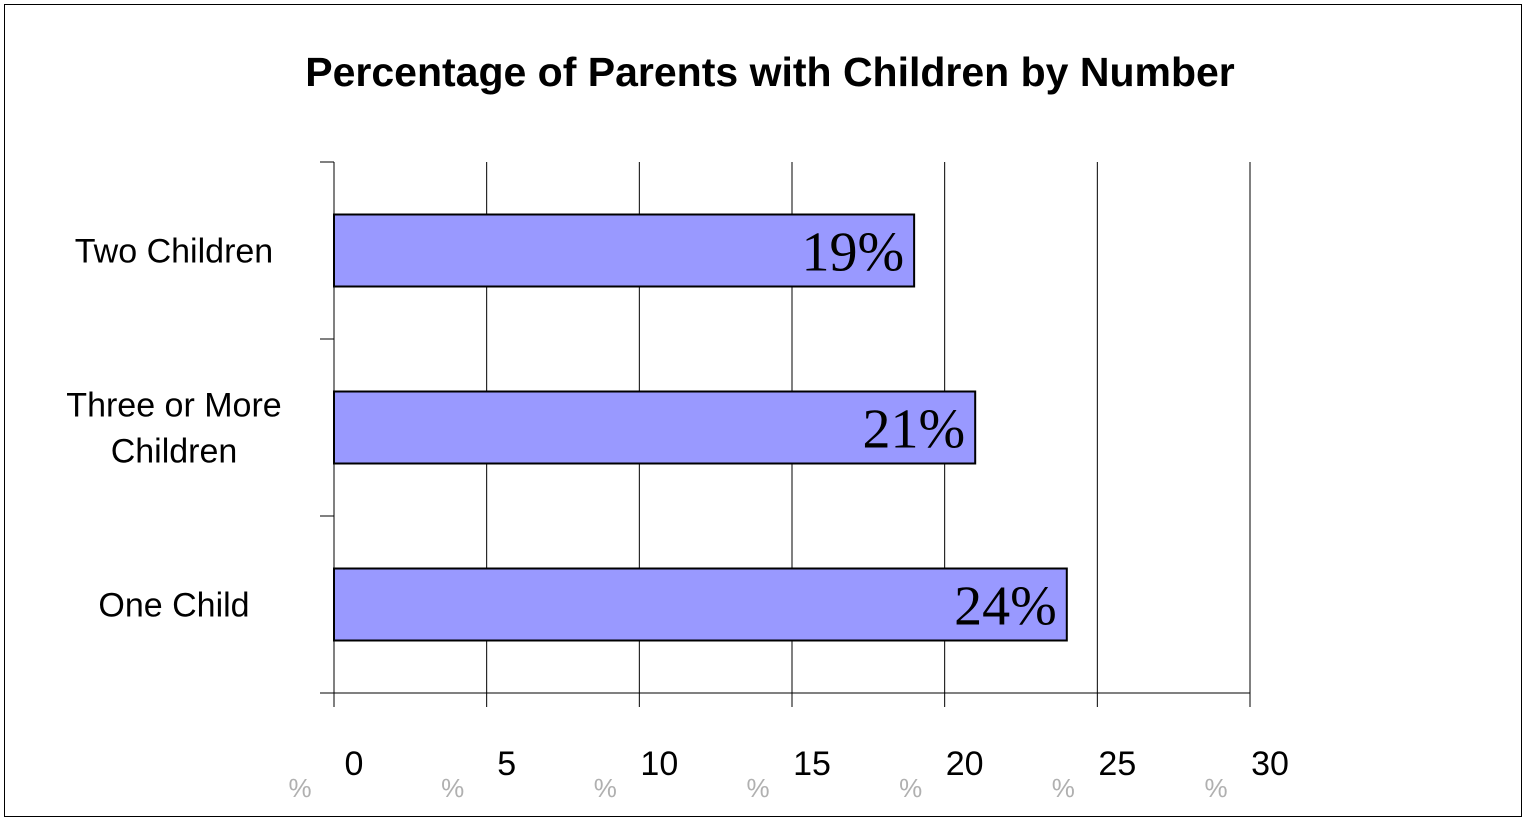 The height and width of the screenshot is (821, 1526). I want to click on x-tick-label: 30, so click(1270, 764).